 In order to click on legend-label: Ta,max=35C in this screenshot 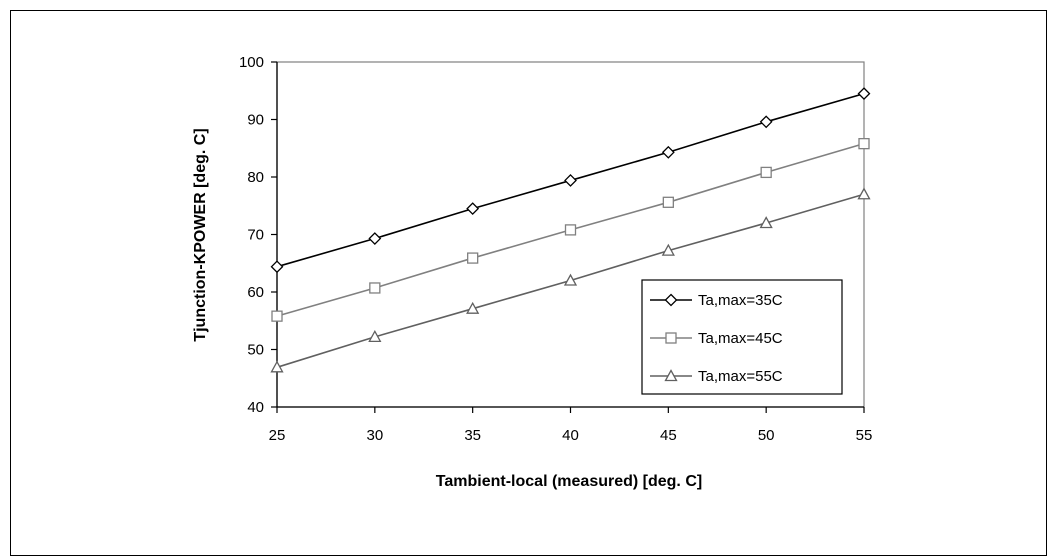, I will do `click(740, 300)`.